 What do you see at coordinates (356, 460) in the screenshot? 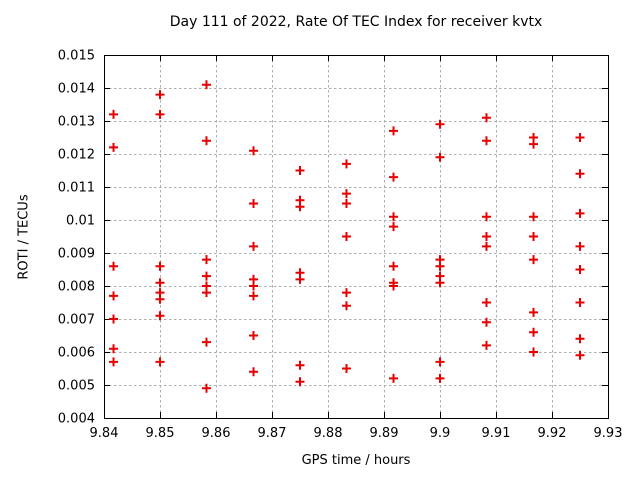
I see `x-axis-label: GPS time / hours` at bounding box center [356, 460].